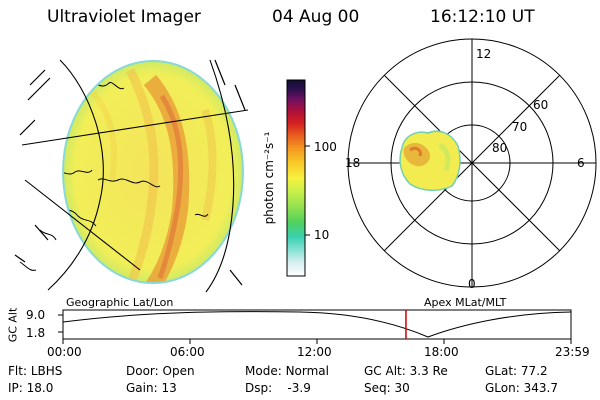  Describe the element at coordinates (36, 333) in the screenshot. I see `altitude-tick-low: 1.8` at that location.